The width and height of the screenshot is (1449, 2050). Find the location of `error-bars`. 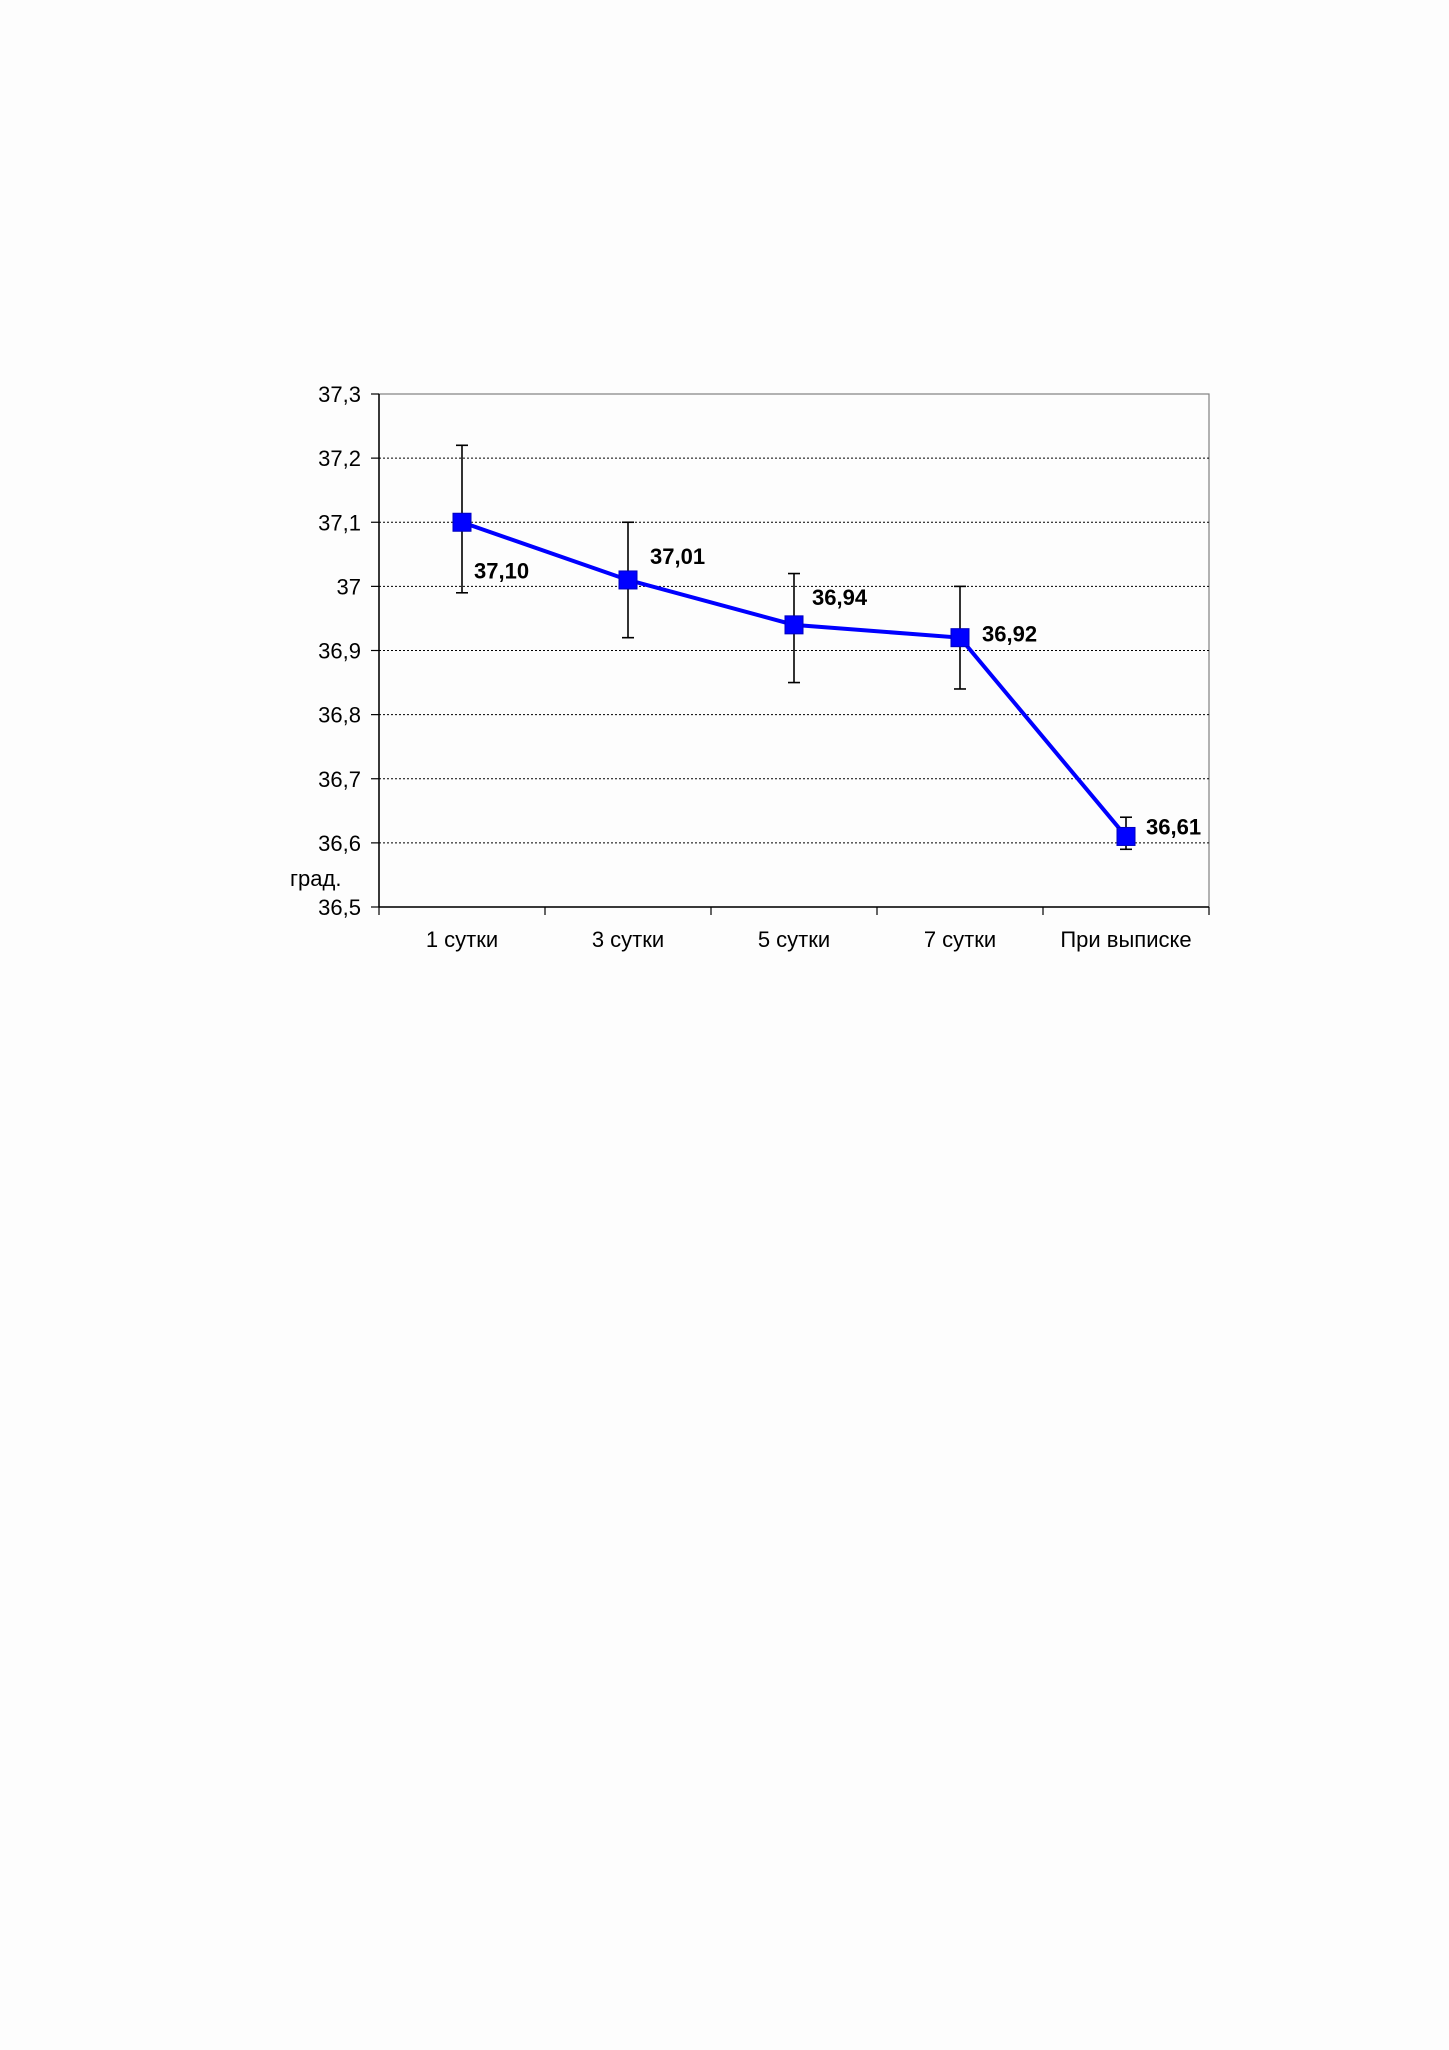

error-bars is located at coordinates (794, 647).